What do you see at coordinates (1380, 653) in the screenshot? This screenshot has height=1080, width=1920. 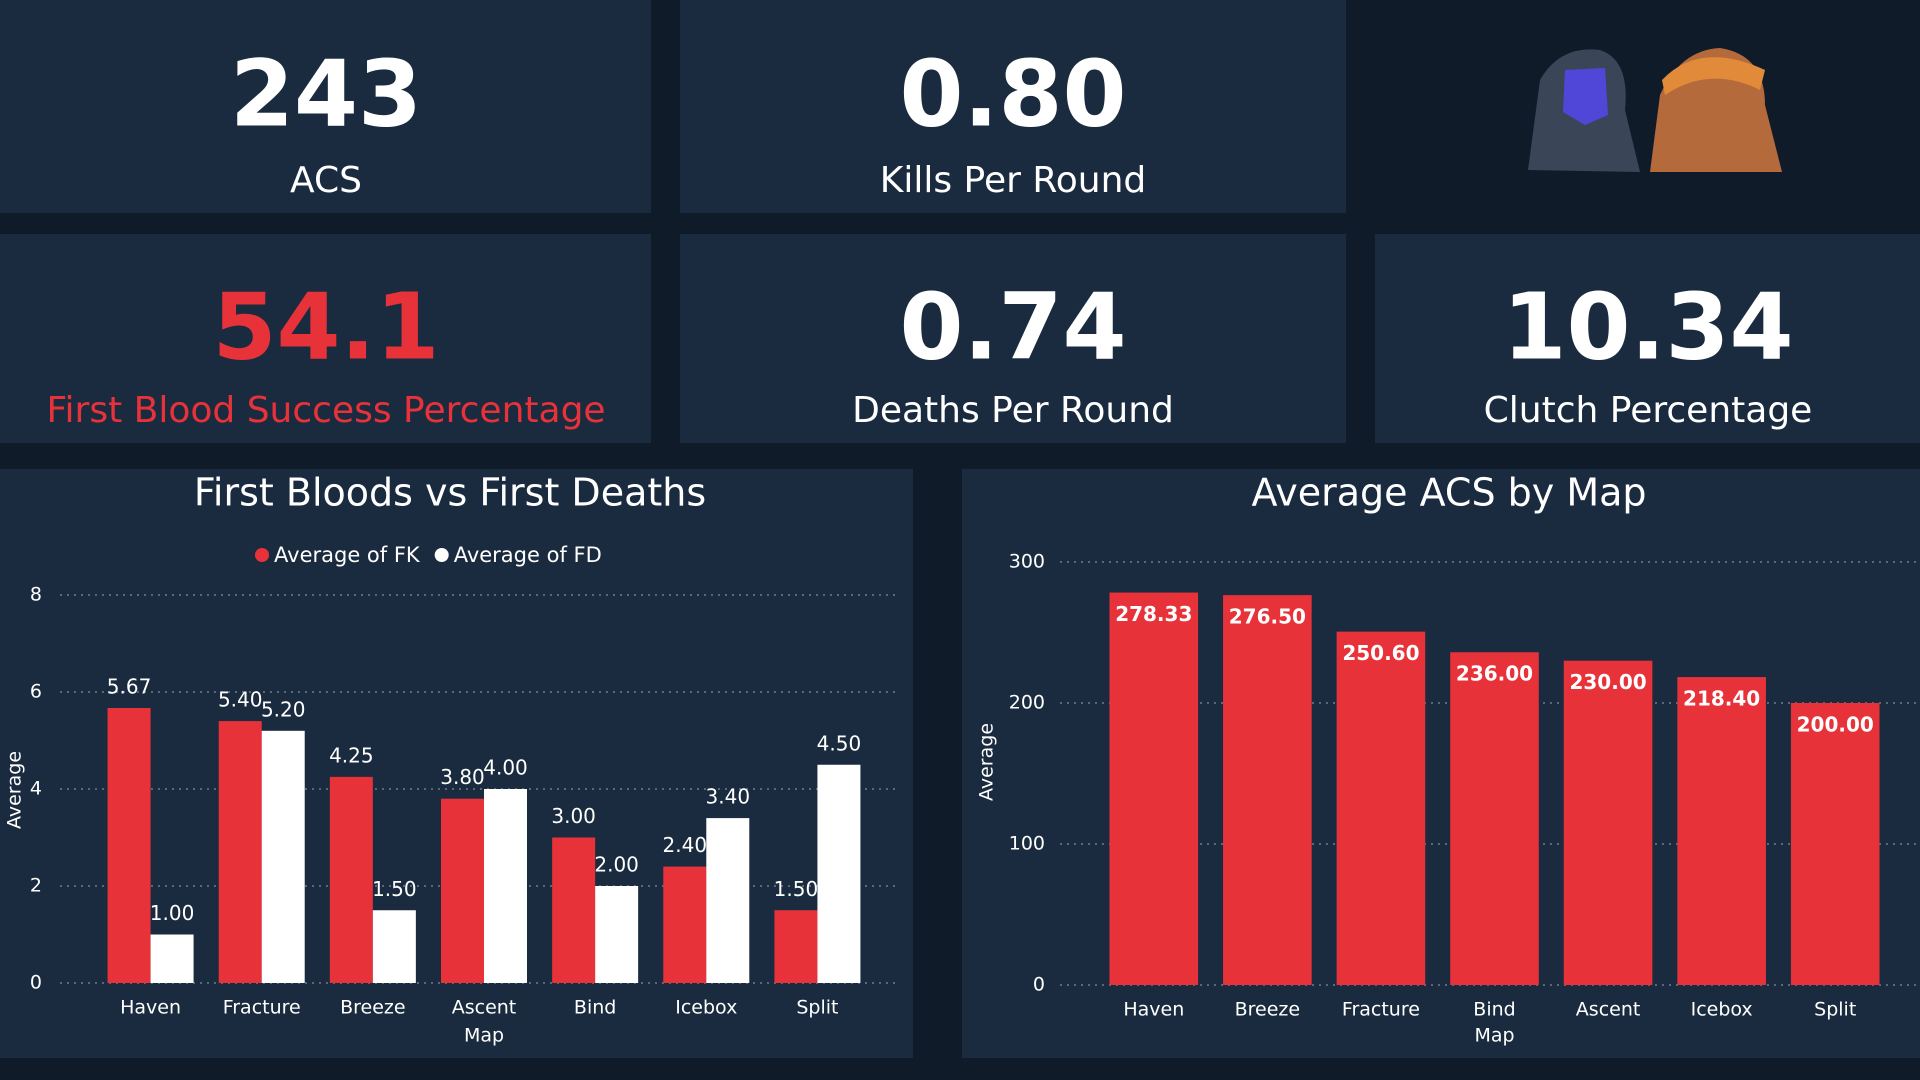 I see `data-label: 250.60` at bounding box center [1380, 653].